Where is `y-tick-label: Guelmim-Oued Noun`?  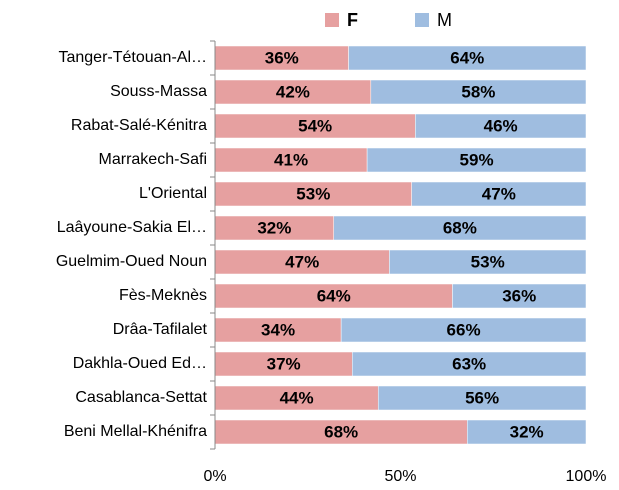
y-tick-label: Guelmim-Oued Noun is located at coordinates (131, 261).